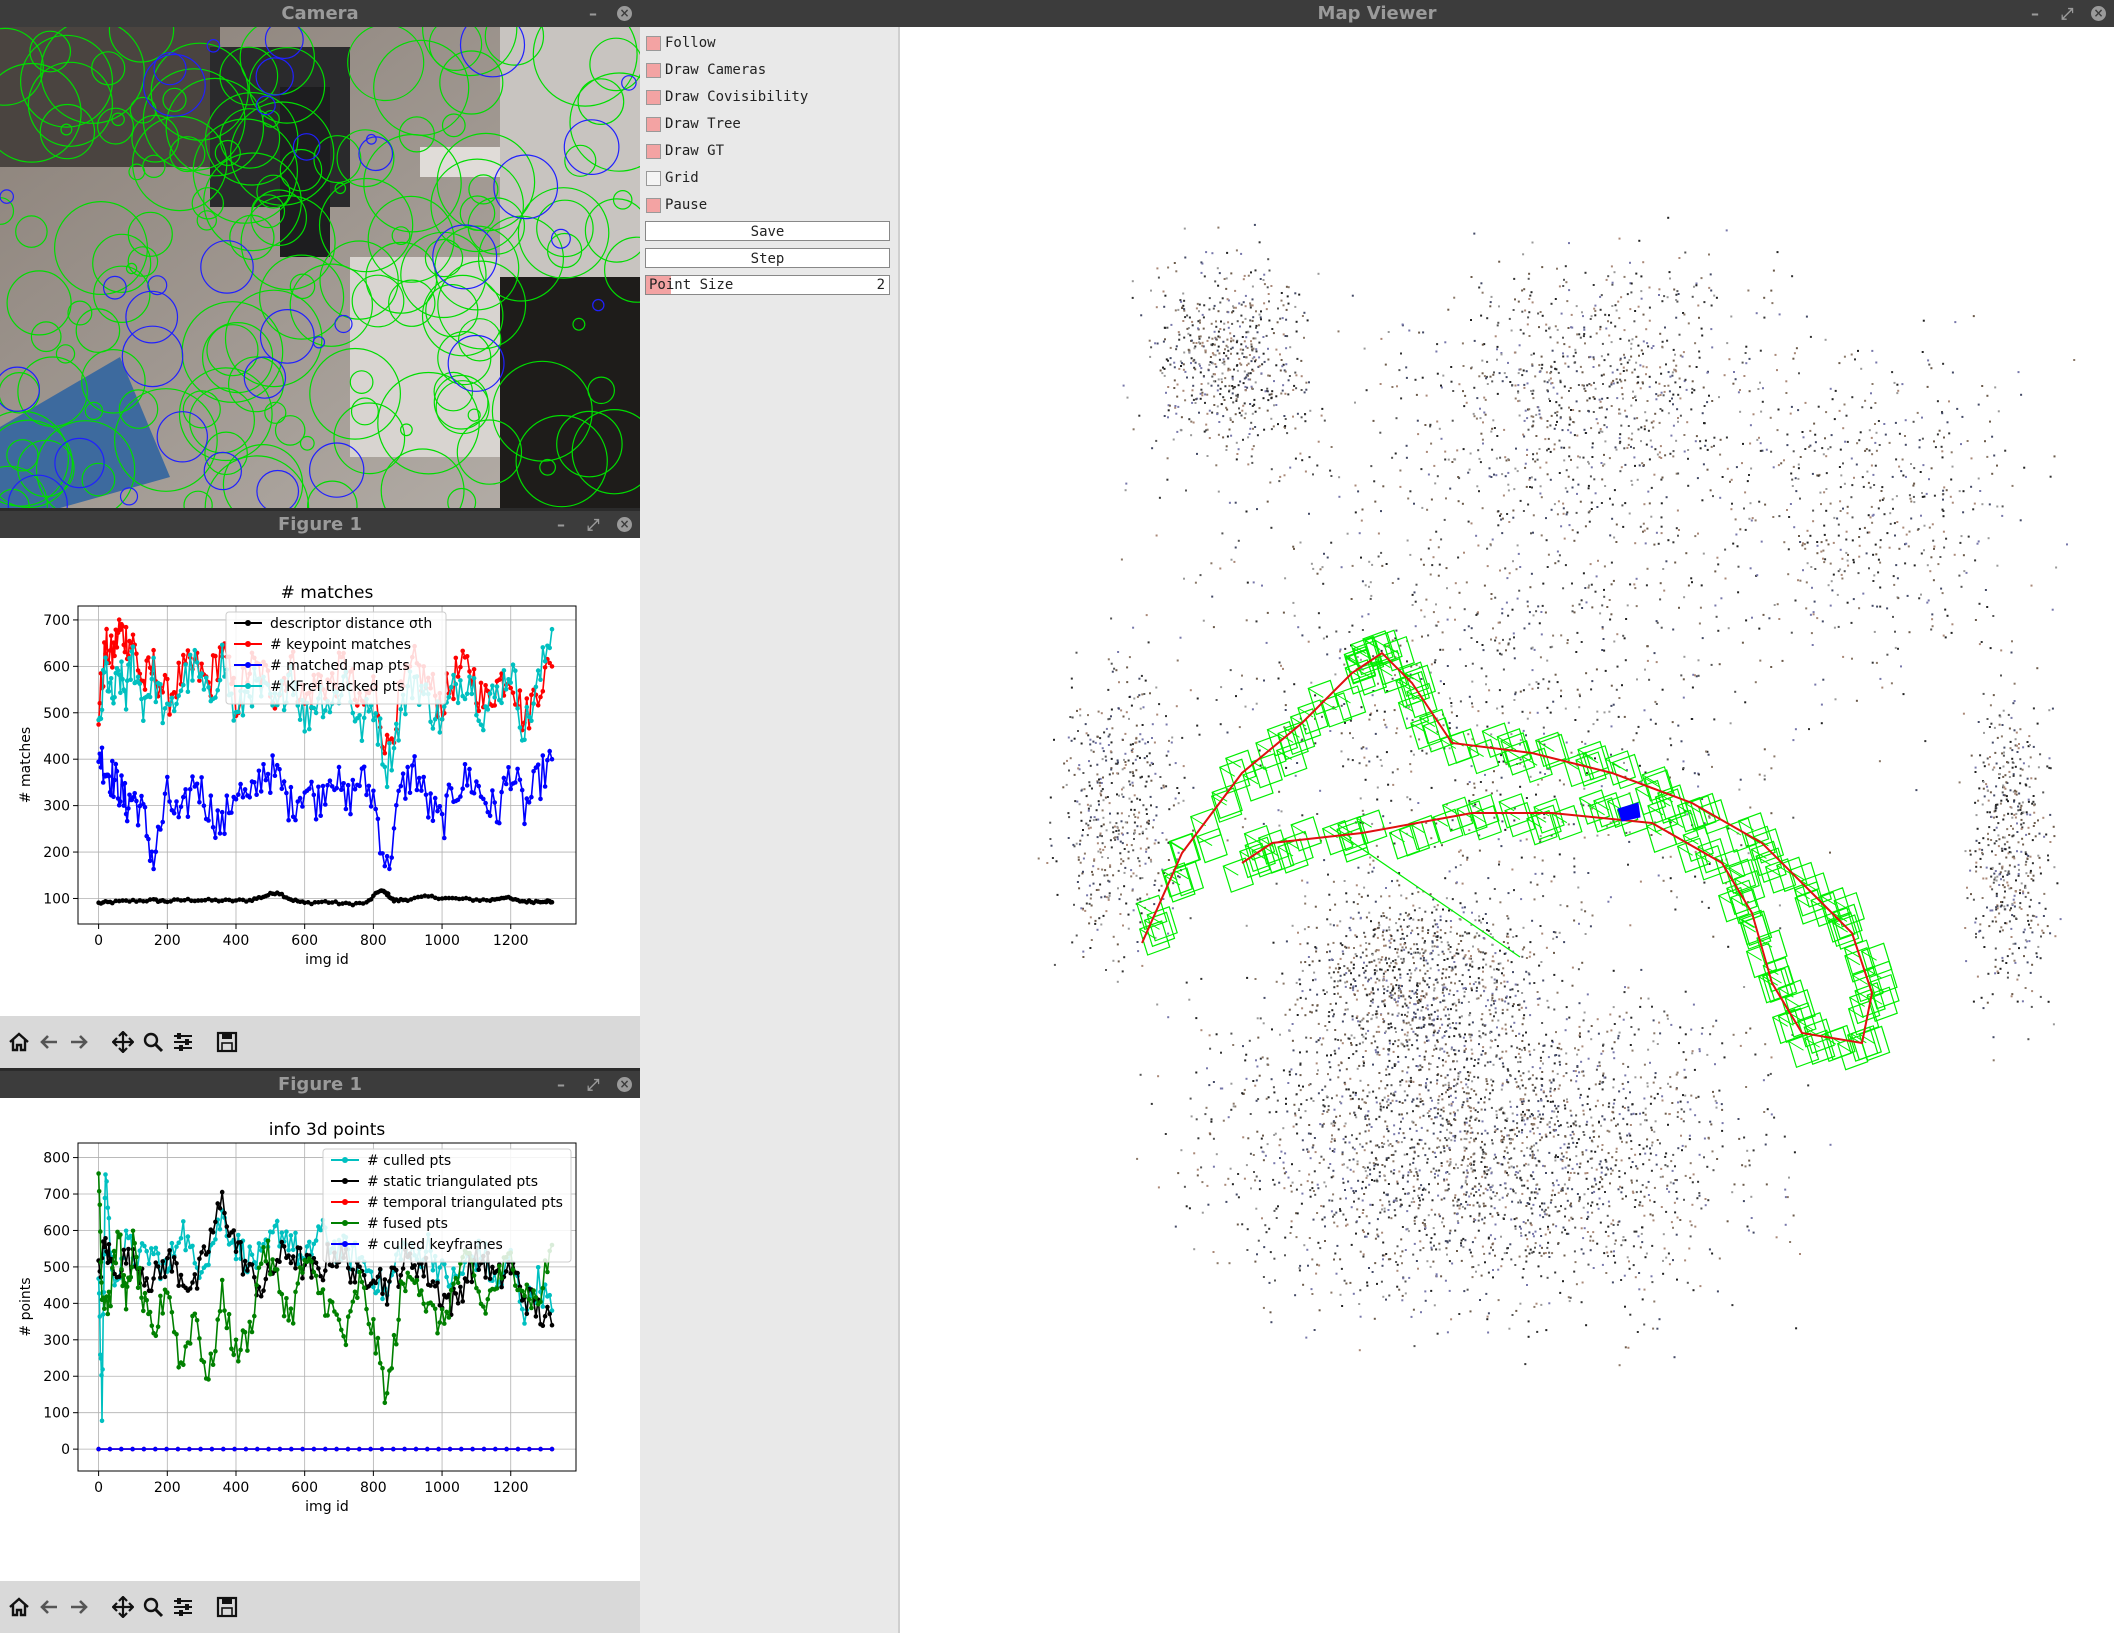 The height and width of the screenshot is (1633, 2114). I want to click on pause-toggle: Pause, so click(676, 205).